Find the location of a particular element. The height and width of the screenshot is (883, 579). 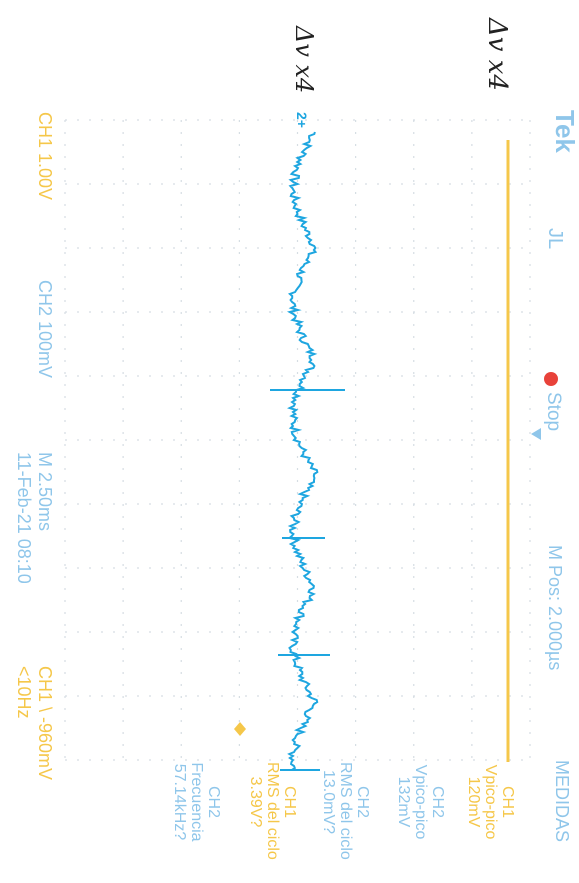

ch1-scale-readout: CH1 1.00V is located at coordinates (45, 156).